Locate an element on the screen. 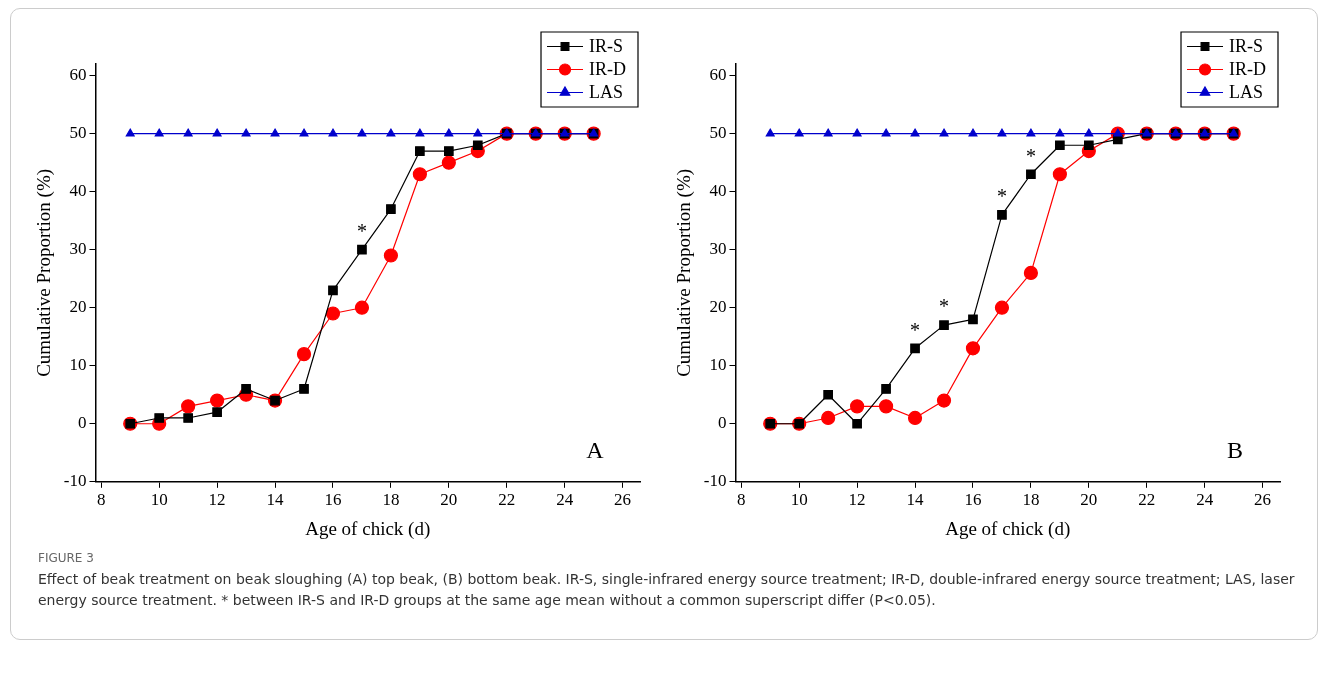 This screenshot has height=693, width=1328. caption: FIGURE 3 is located at coordinates (66, 558).